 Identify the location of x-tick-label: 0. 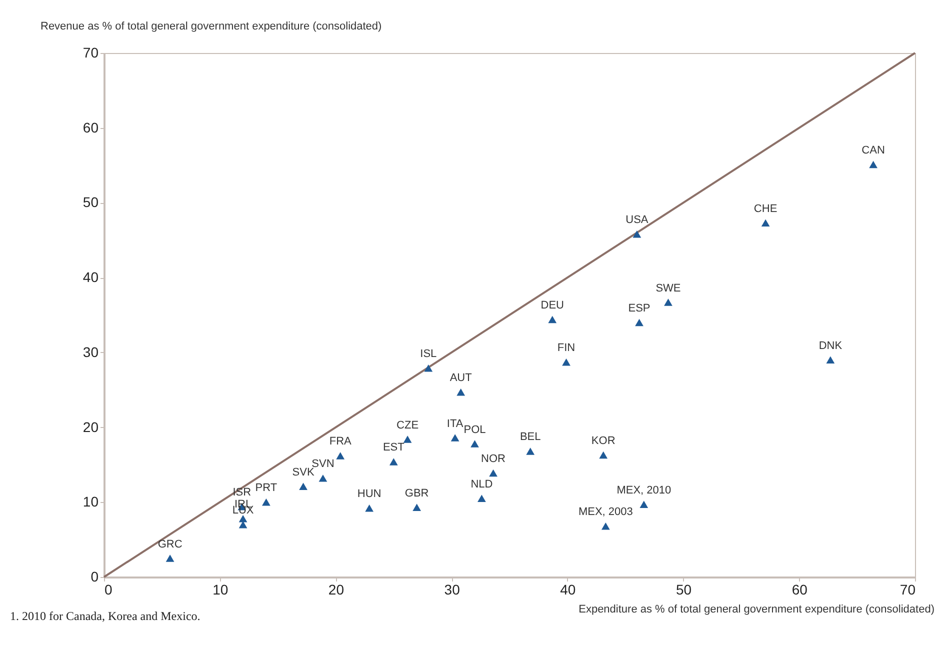
(108, 590).